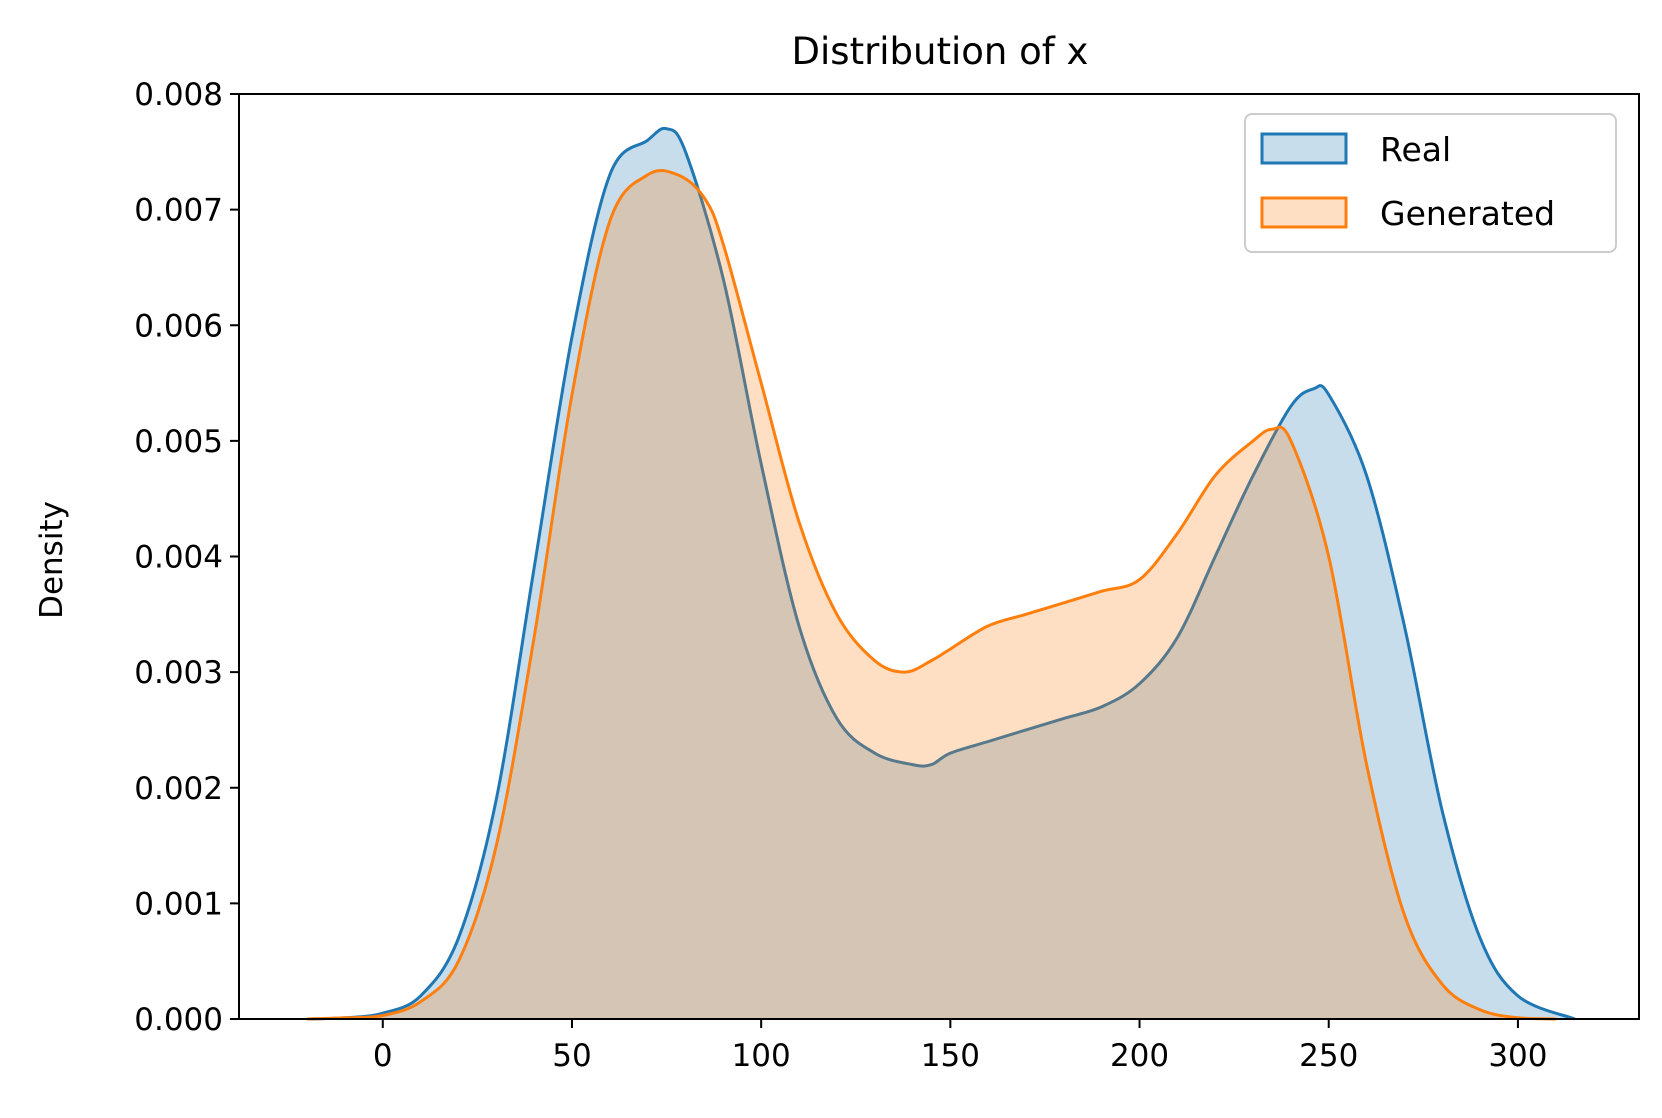  I want to click on x-tick-label: 250, so click(1328, 1056).